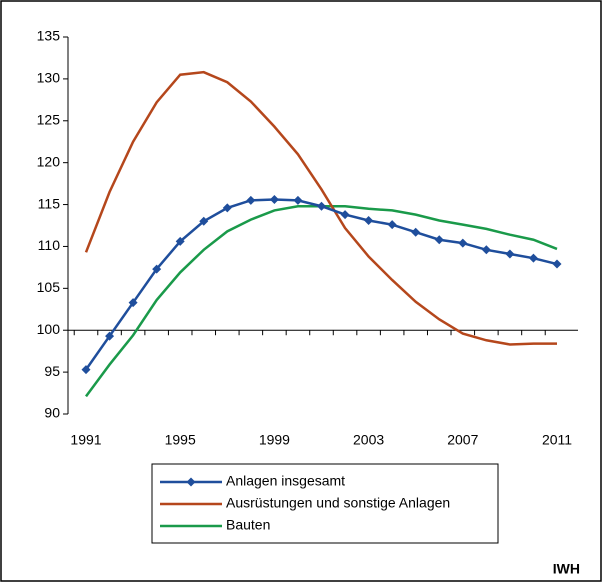 This screenshot has width=603, height=588. Describe the element at coordinates (274, 440) in the screenshot. I see `x-tick-label: 1999` at that location.